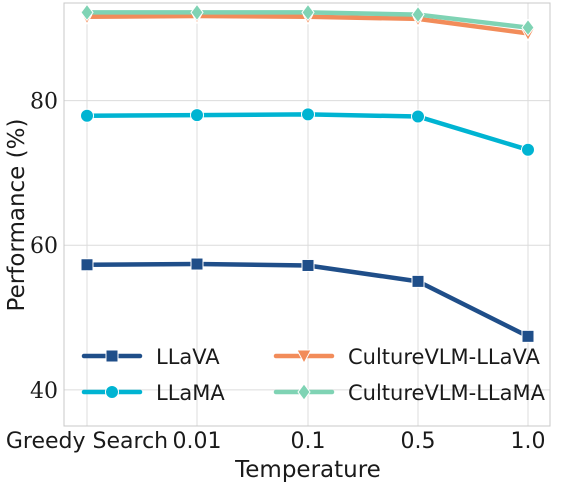  Describe the element at coordinates (307, 470) in the screenshot. I see `x-axis-title: Temperature` at that location.